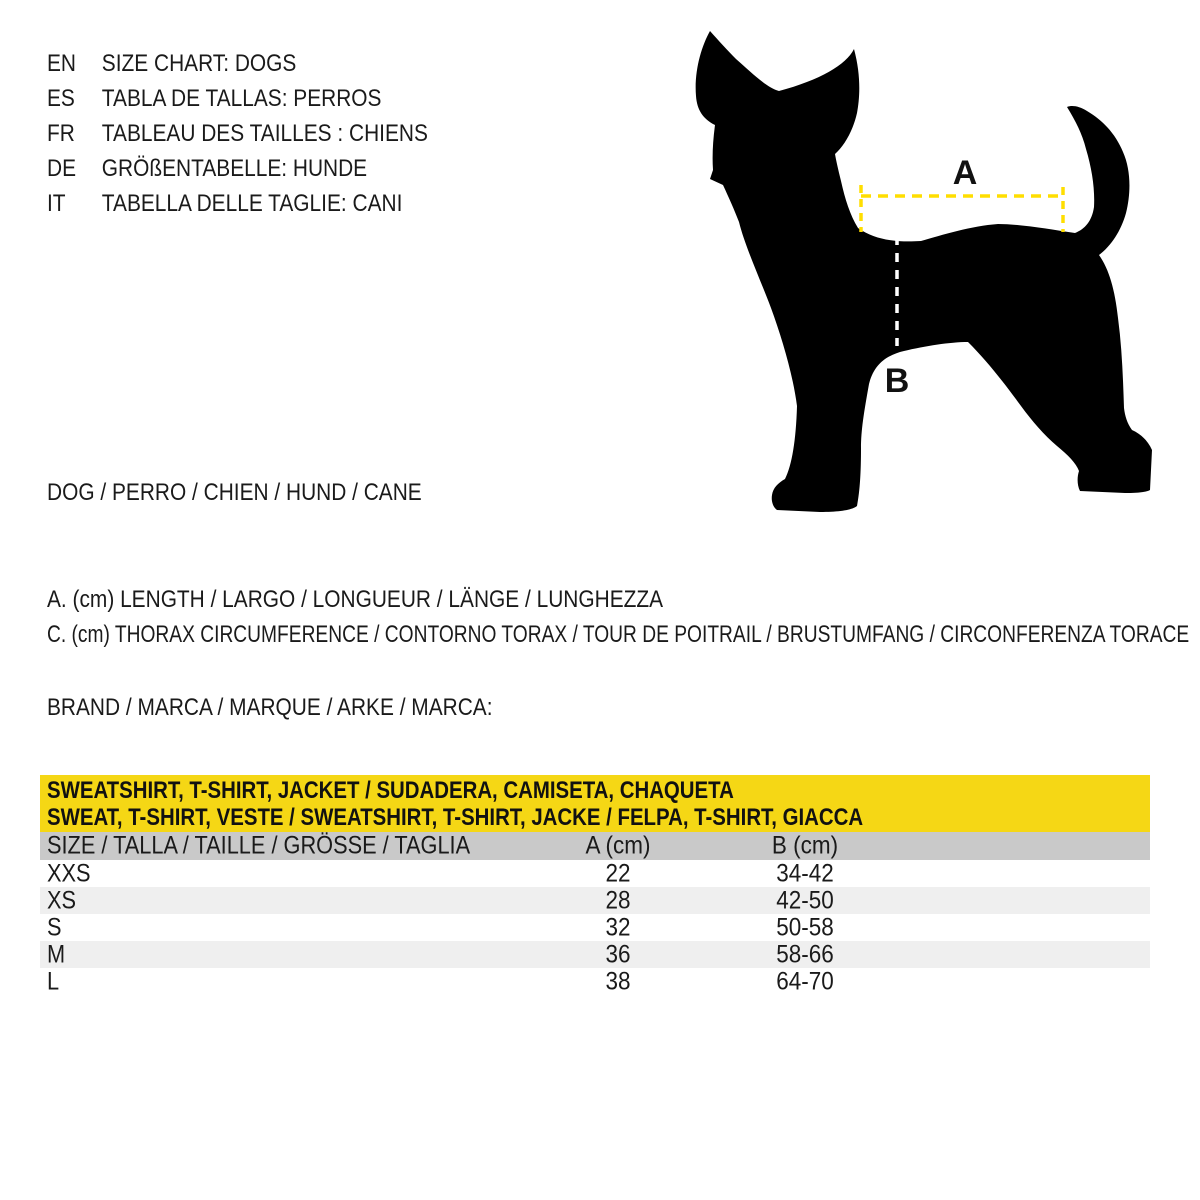 This screenshot has height=1200, width=1200. I want to click on language-code: FR, so click(61, 133).